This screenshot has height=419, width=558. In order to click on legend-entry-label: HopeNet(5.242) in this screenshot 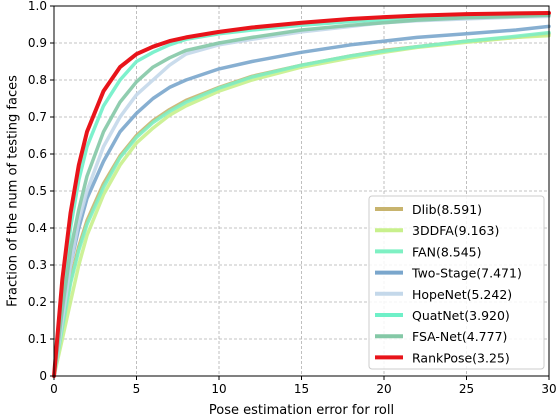, I will do `click(462, 294)`.